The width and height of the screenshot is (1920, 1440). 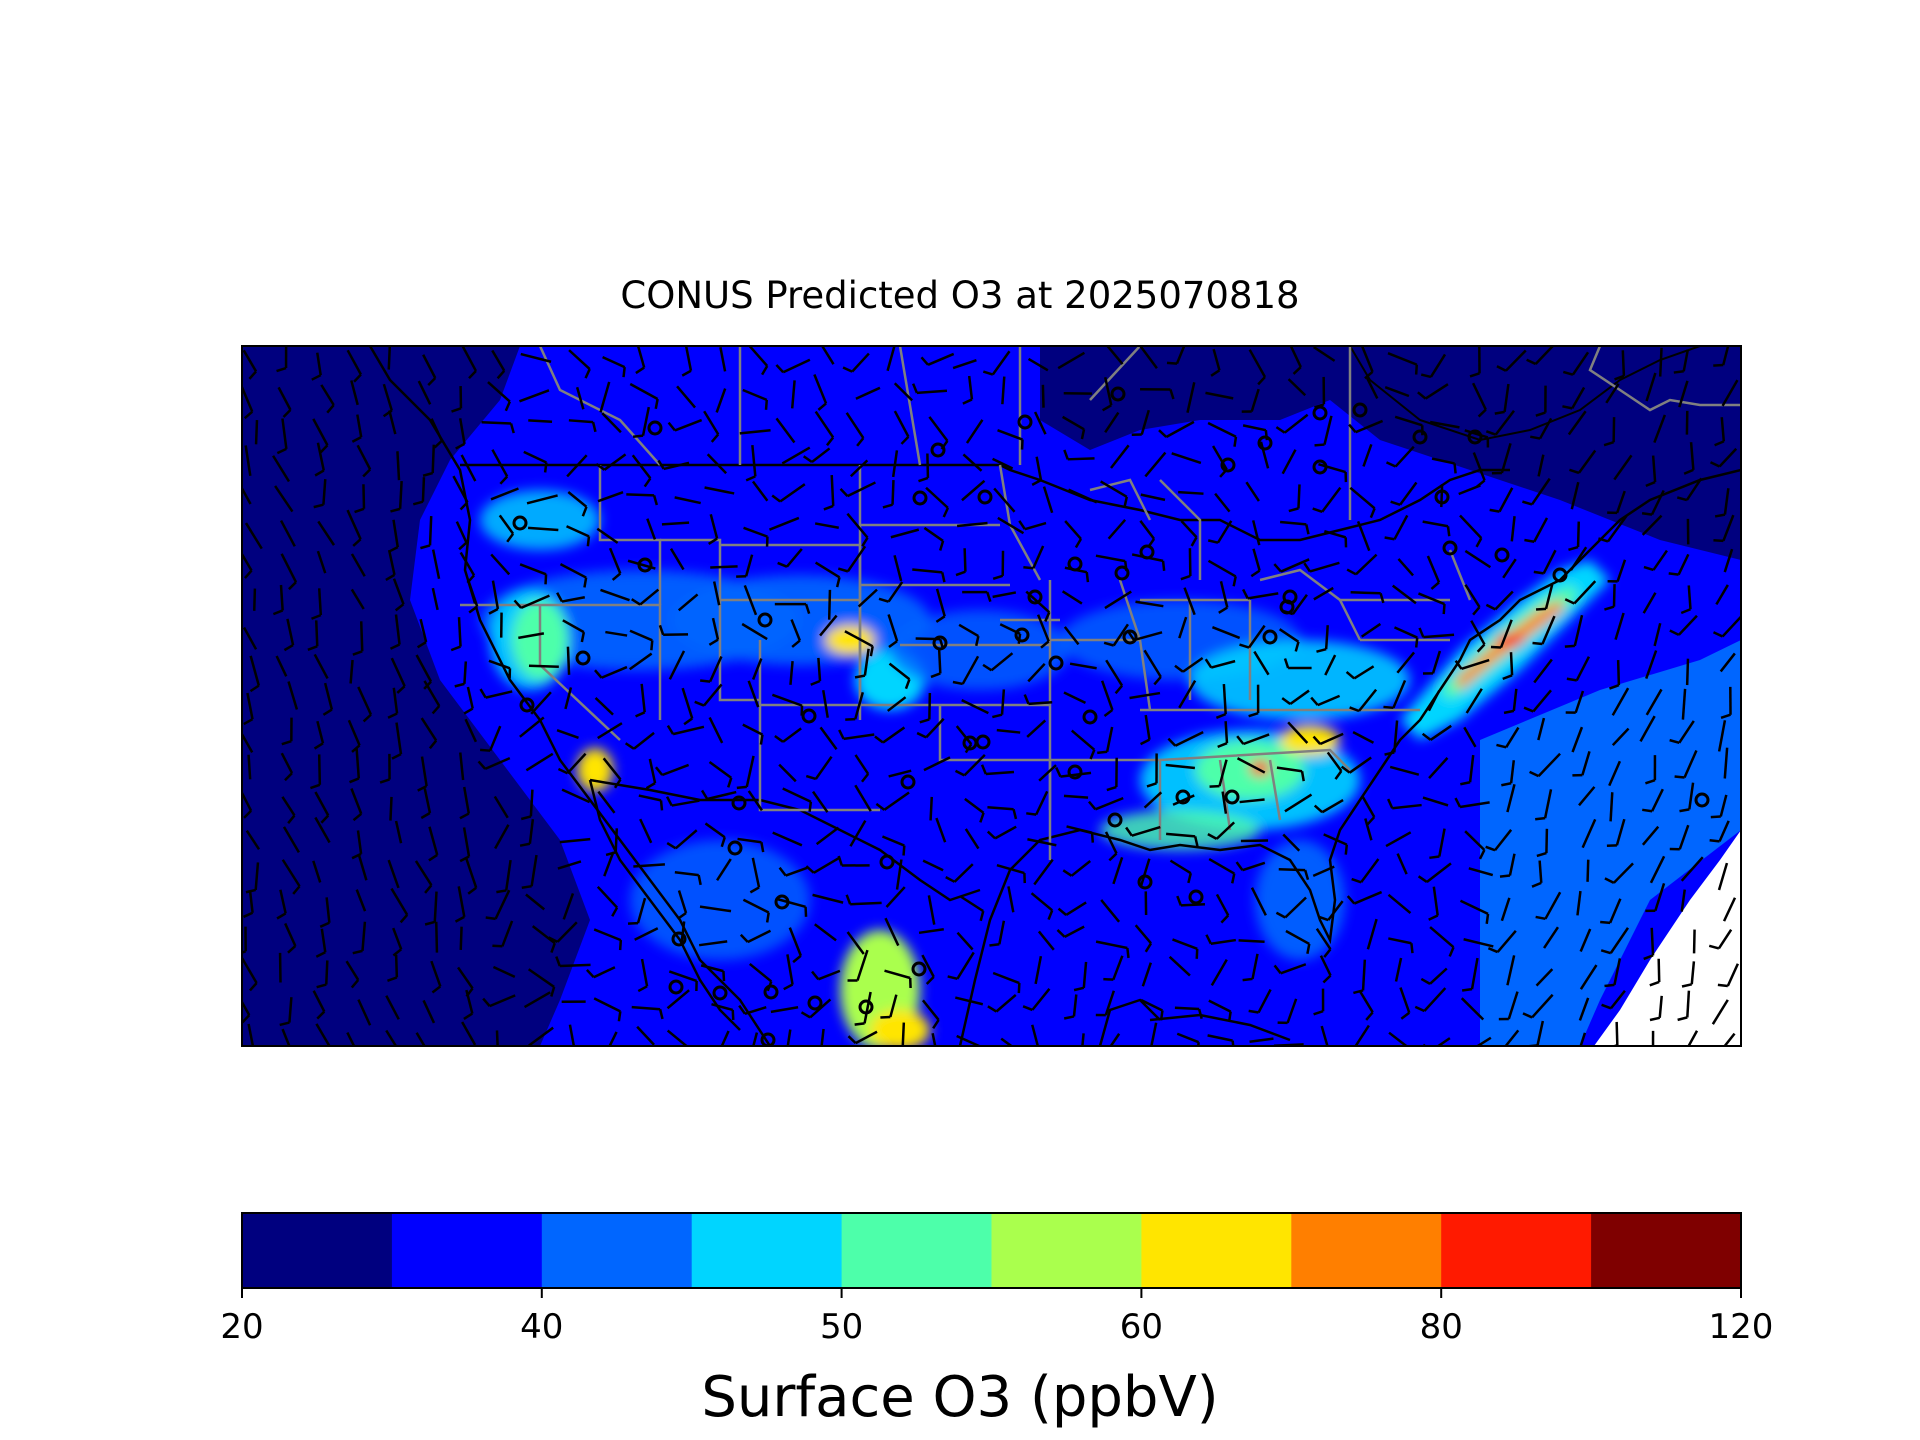 What do you see at coordinates (960, 295) in the screenshot?
I see `map-title: CONUS Predicted O3 at 2025070818` at bounding box center [960, 295].